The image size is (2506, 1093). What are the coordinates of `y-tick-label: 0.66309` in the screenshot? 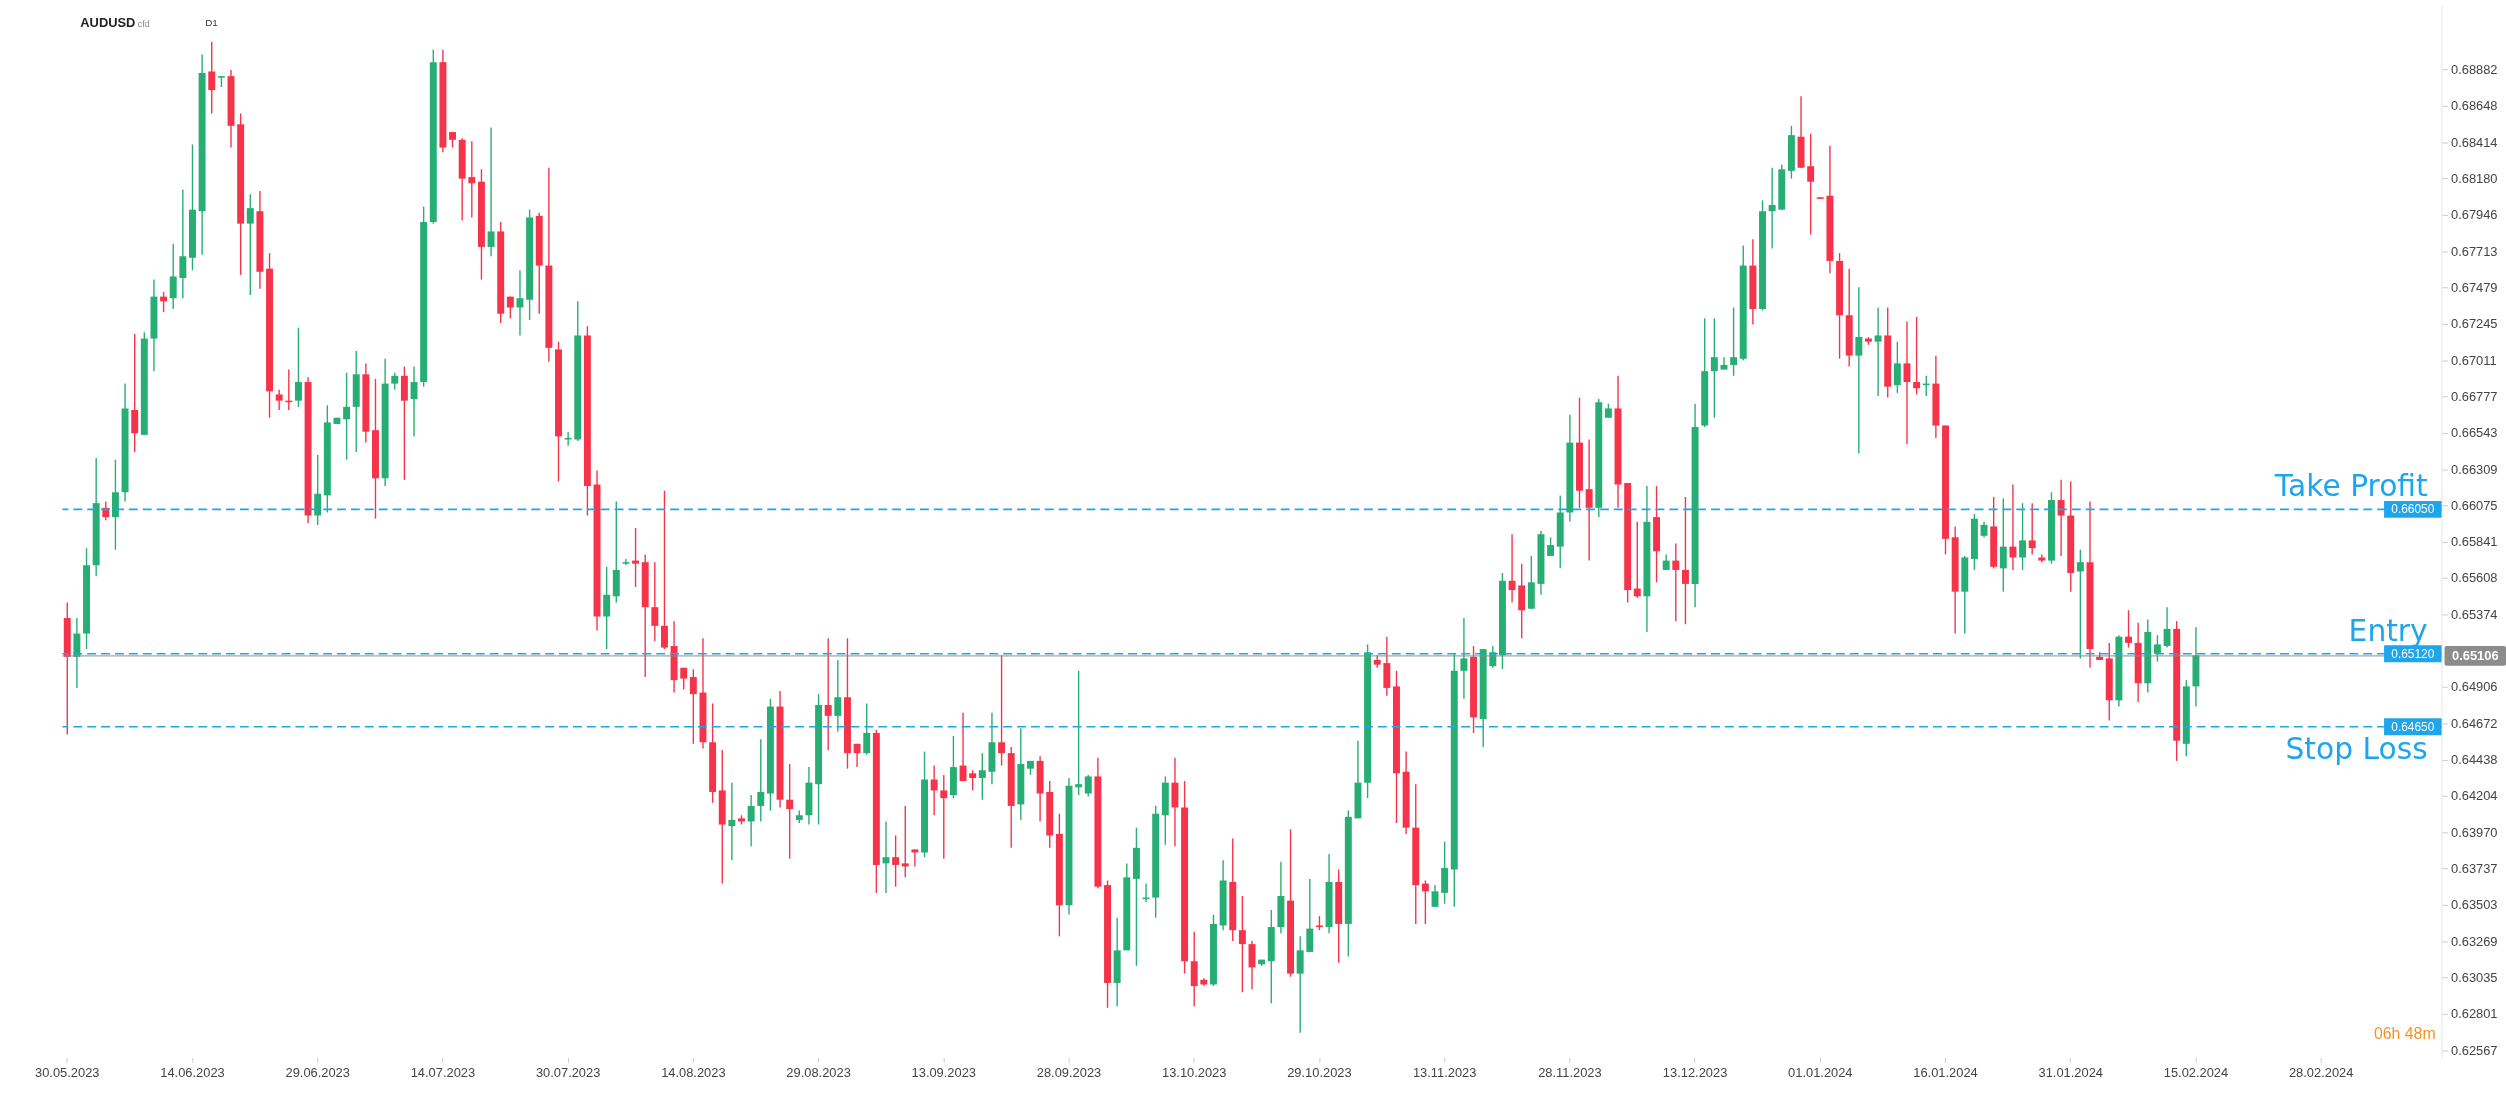 It's located at (2474, 469).